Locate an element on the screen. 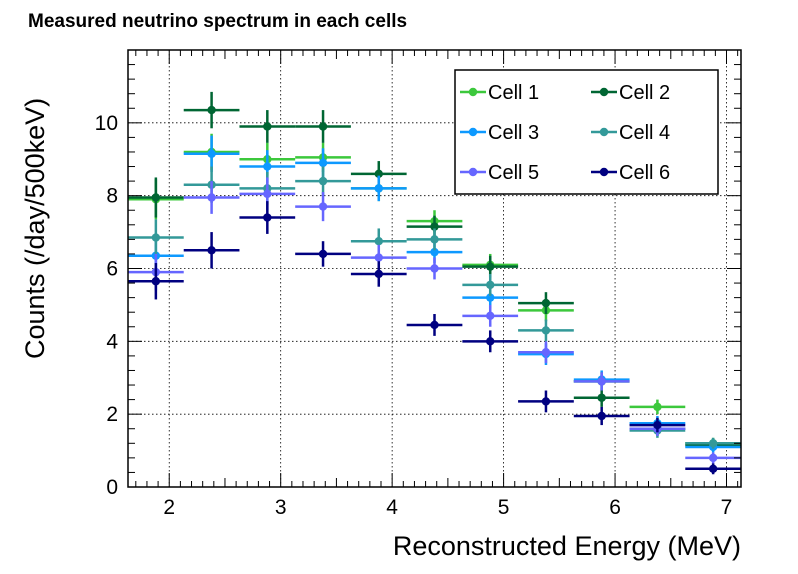 The width and height of the screenshot is (798, 574). legend-entry: Cell 4 is located at coordinates (630, 133).